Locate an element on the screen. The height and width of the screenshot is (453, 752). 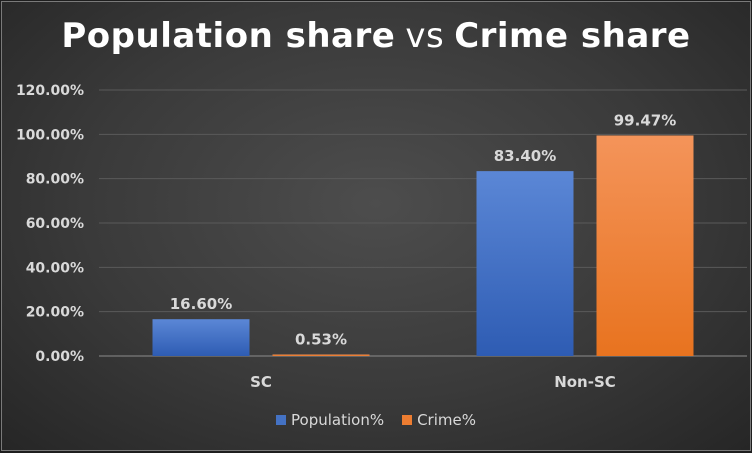
bar-crime-sc is located at coordinates (321, 355).